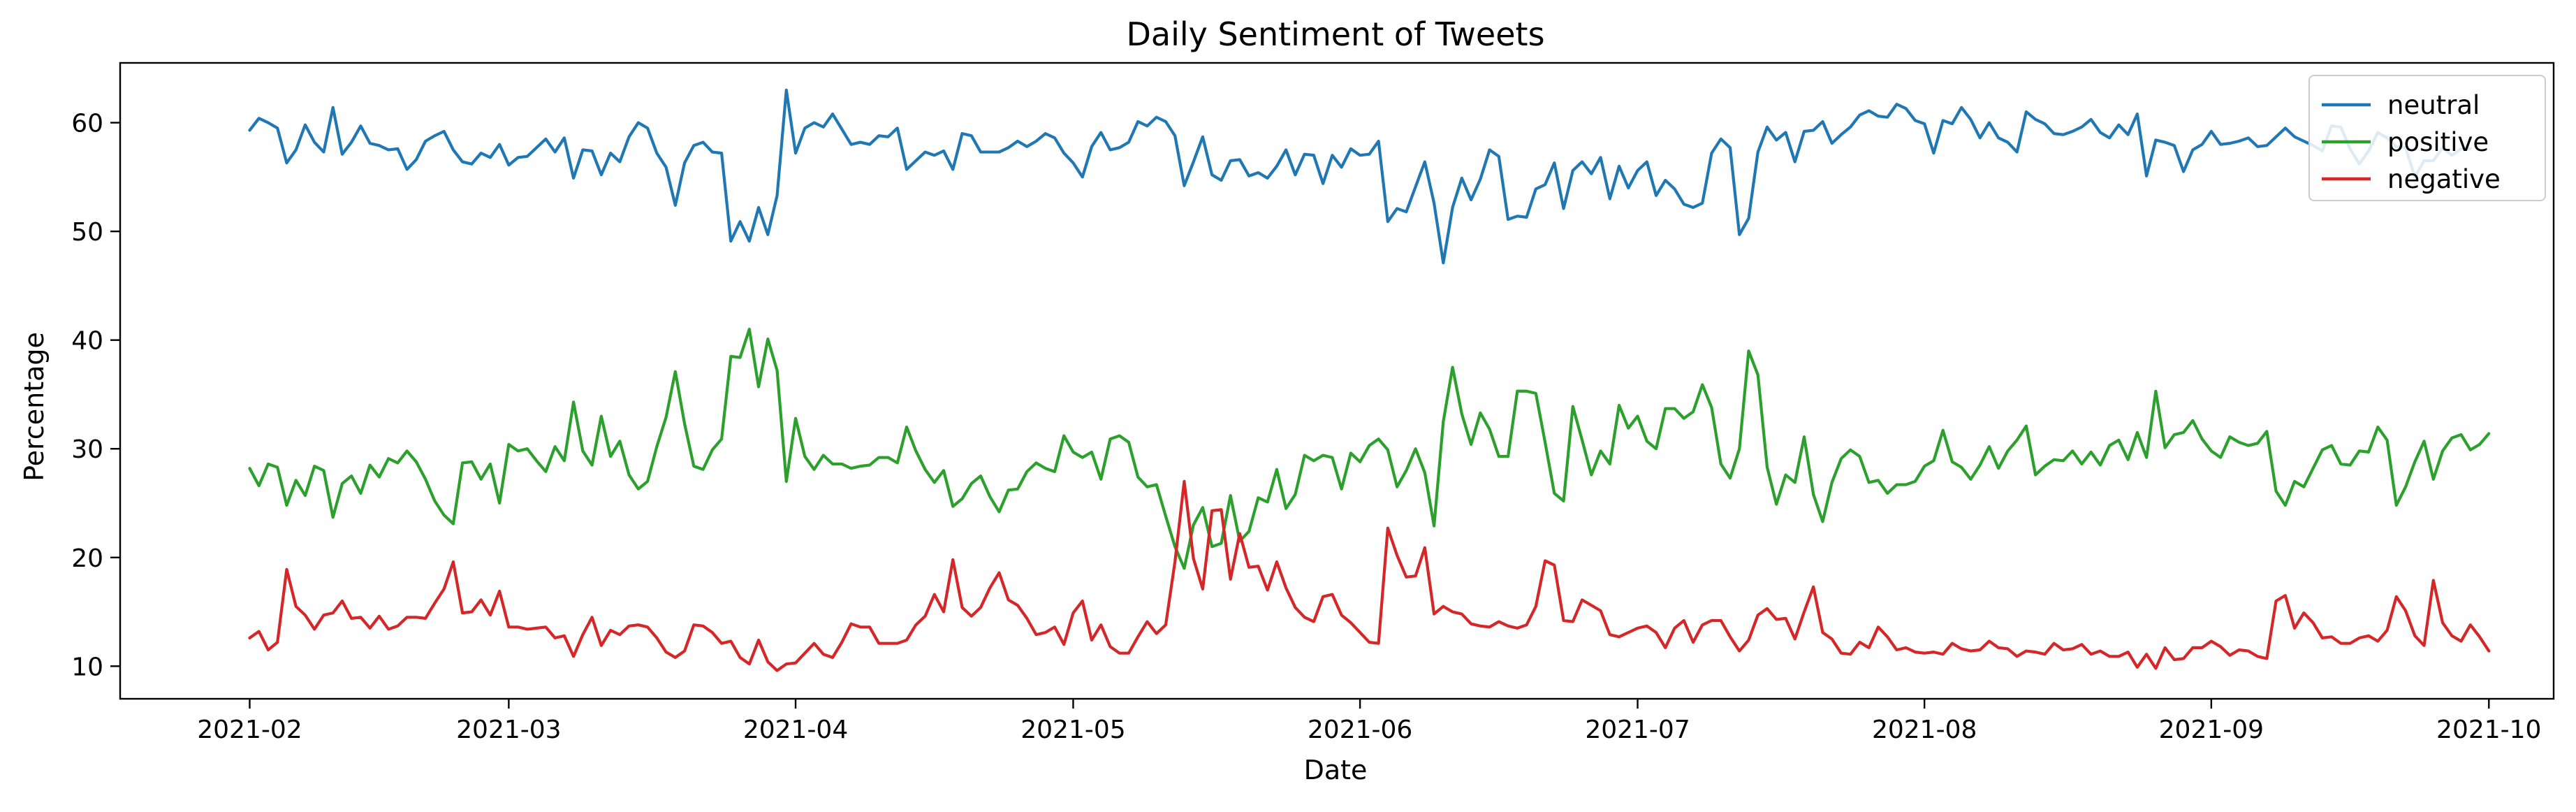  What do you see at coordinates (1072, 730) in the screenshot?
I see `x-tick-label: 2021-05` at bounding box center [1072, 730].